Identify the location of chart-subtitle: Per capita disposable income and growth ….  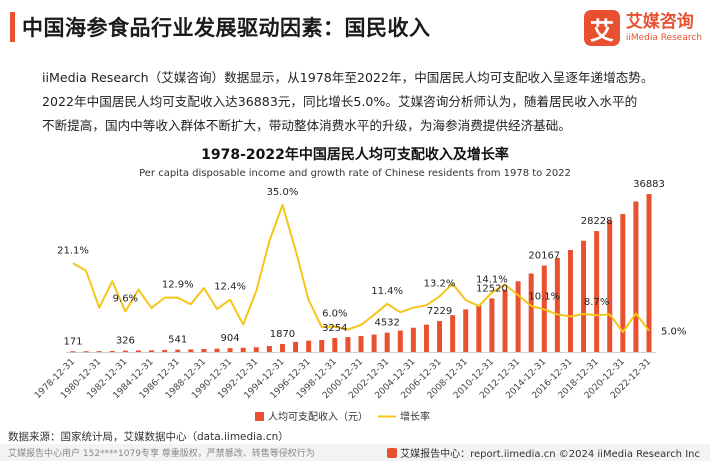
(355, 173).